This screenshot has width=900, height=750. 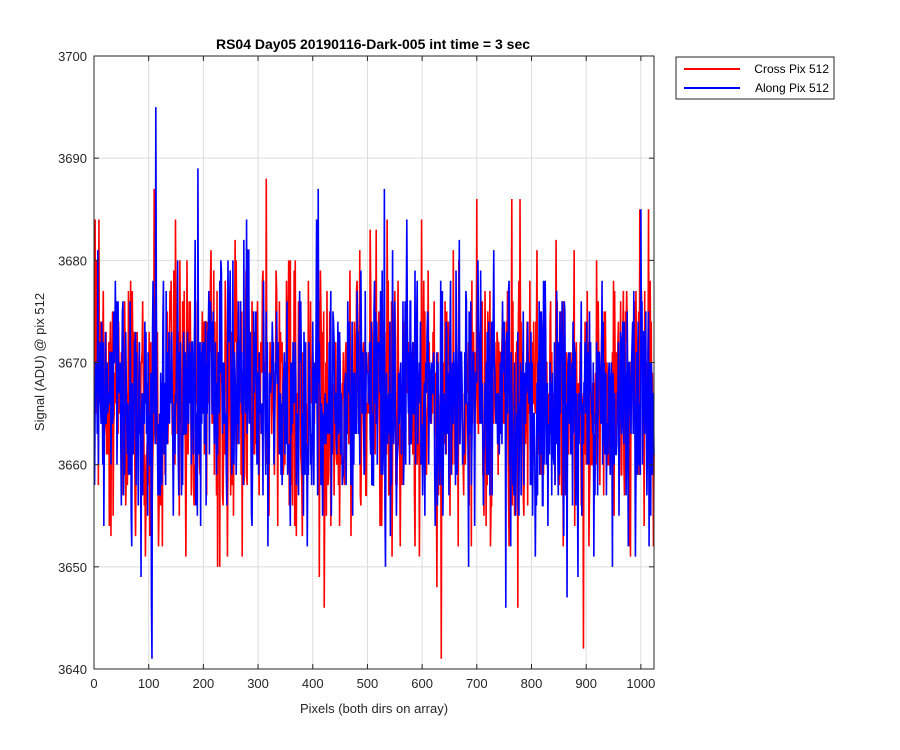 I want to click on x-tick-label: 500, so click(x=368, y=683).